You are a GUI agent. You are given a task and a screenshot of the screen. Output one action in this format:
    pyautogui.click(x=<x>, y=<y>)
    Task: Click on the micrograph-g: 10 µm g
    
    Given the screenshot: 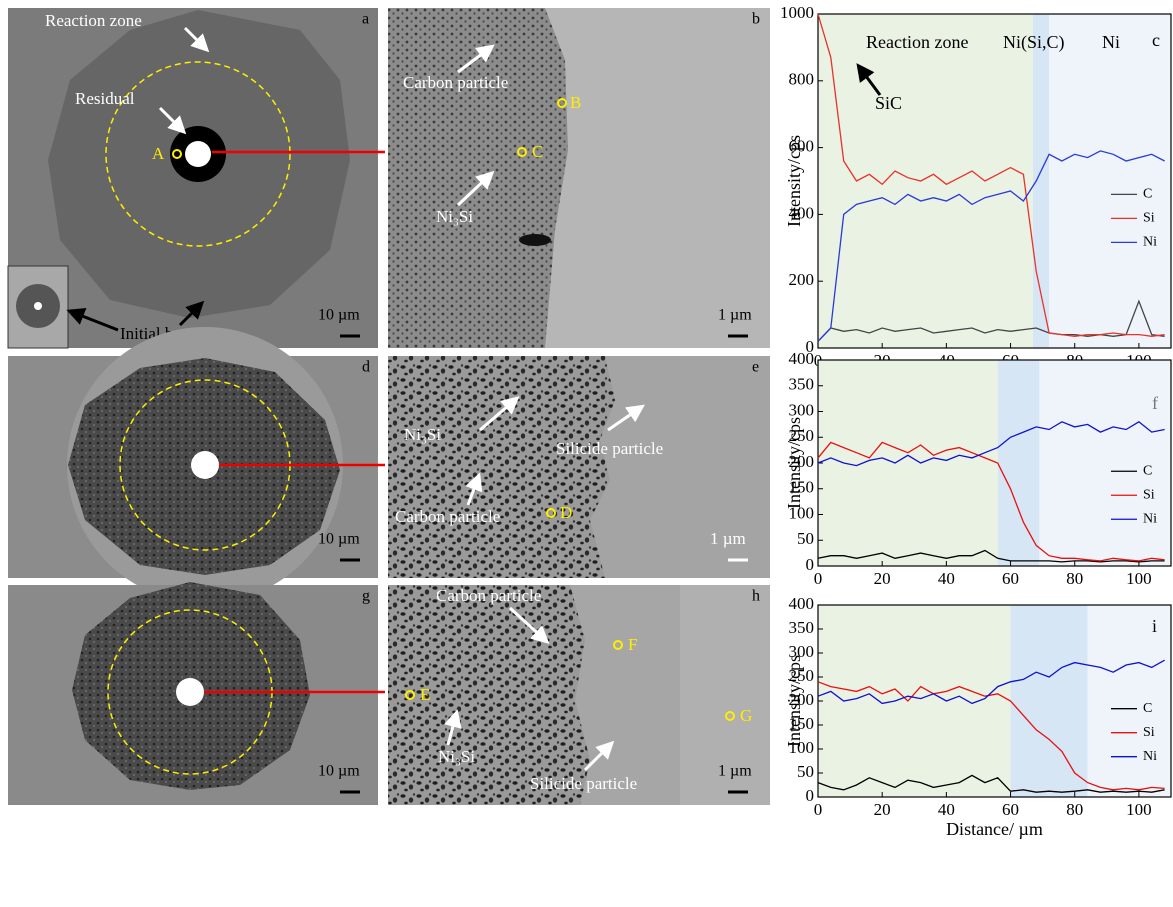 What is the action you would take?
    pyautogui.click(x=196, y=693)
    